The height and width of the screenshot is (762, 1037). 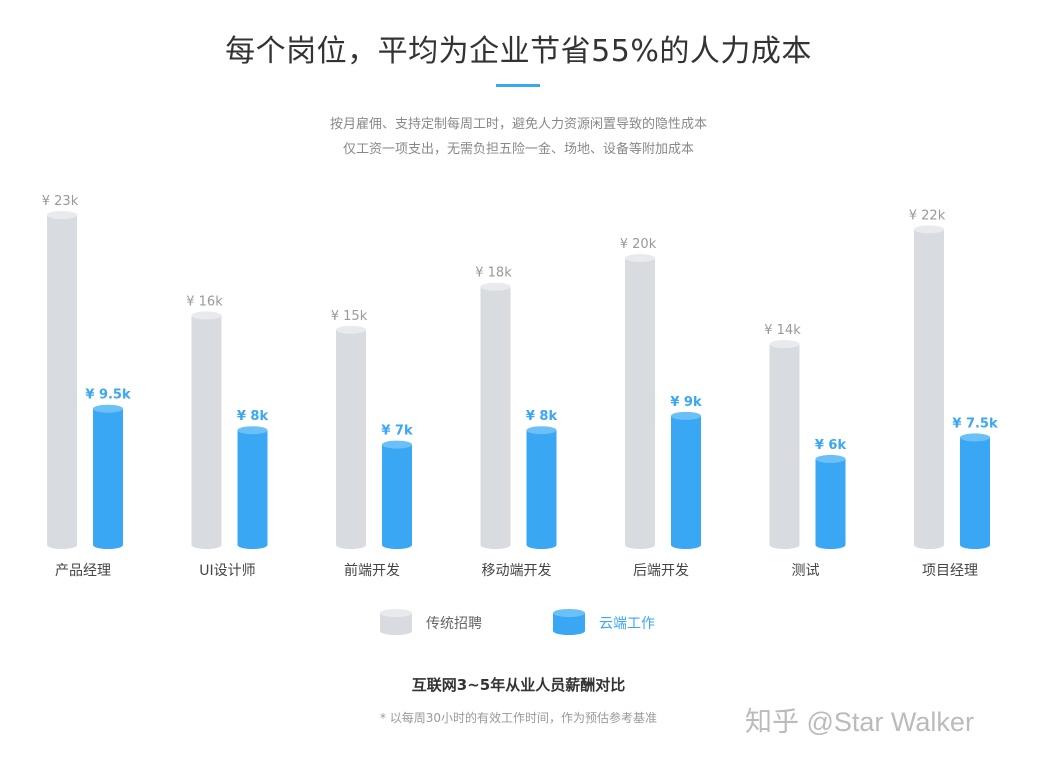 I want to click on chart-footnote: * 以每周30小时的有效工作时间，作为预估参考基准, so click(x=518, y=718).